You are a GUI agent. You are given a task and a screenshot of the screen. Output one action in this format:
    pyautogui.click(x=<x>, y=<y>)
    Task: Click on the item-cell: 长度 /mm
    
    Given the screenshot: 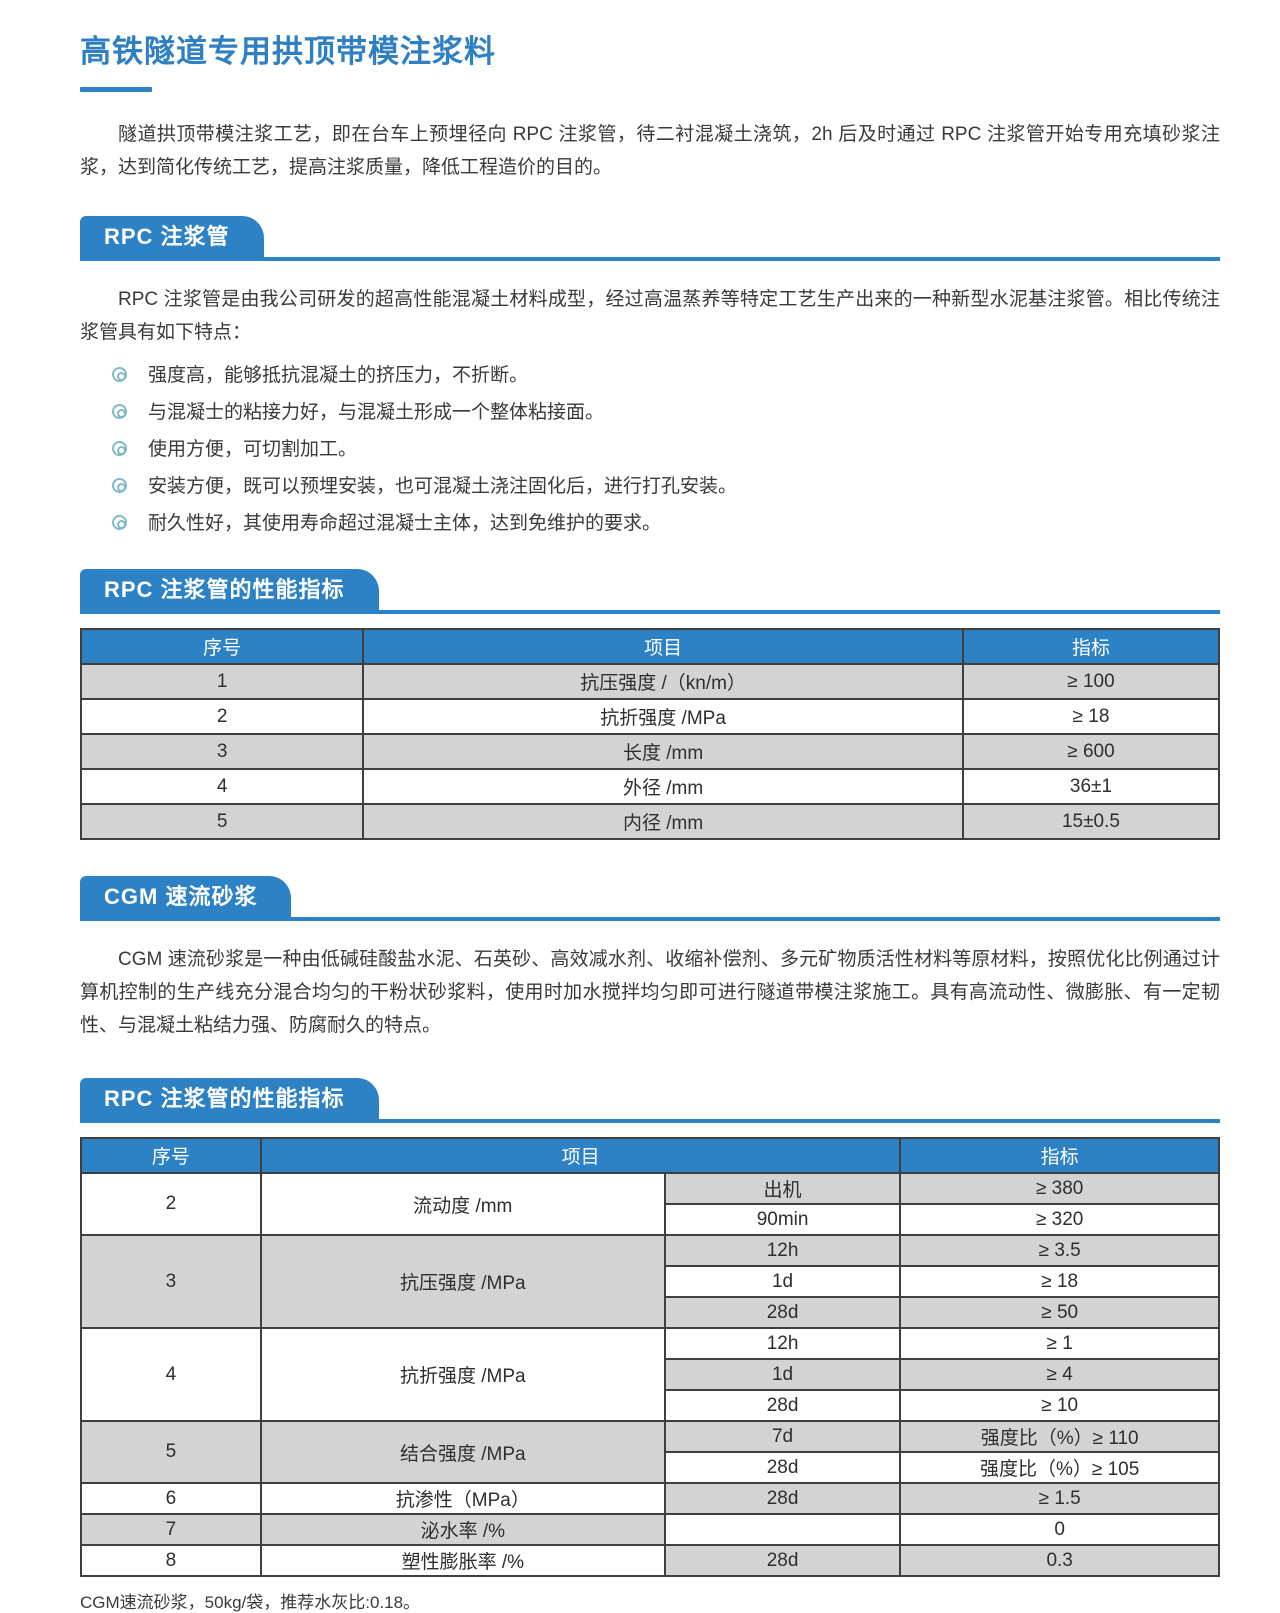 What is the action you would take?
    pyautogui.click(x=663, y=751)
    